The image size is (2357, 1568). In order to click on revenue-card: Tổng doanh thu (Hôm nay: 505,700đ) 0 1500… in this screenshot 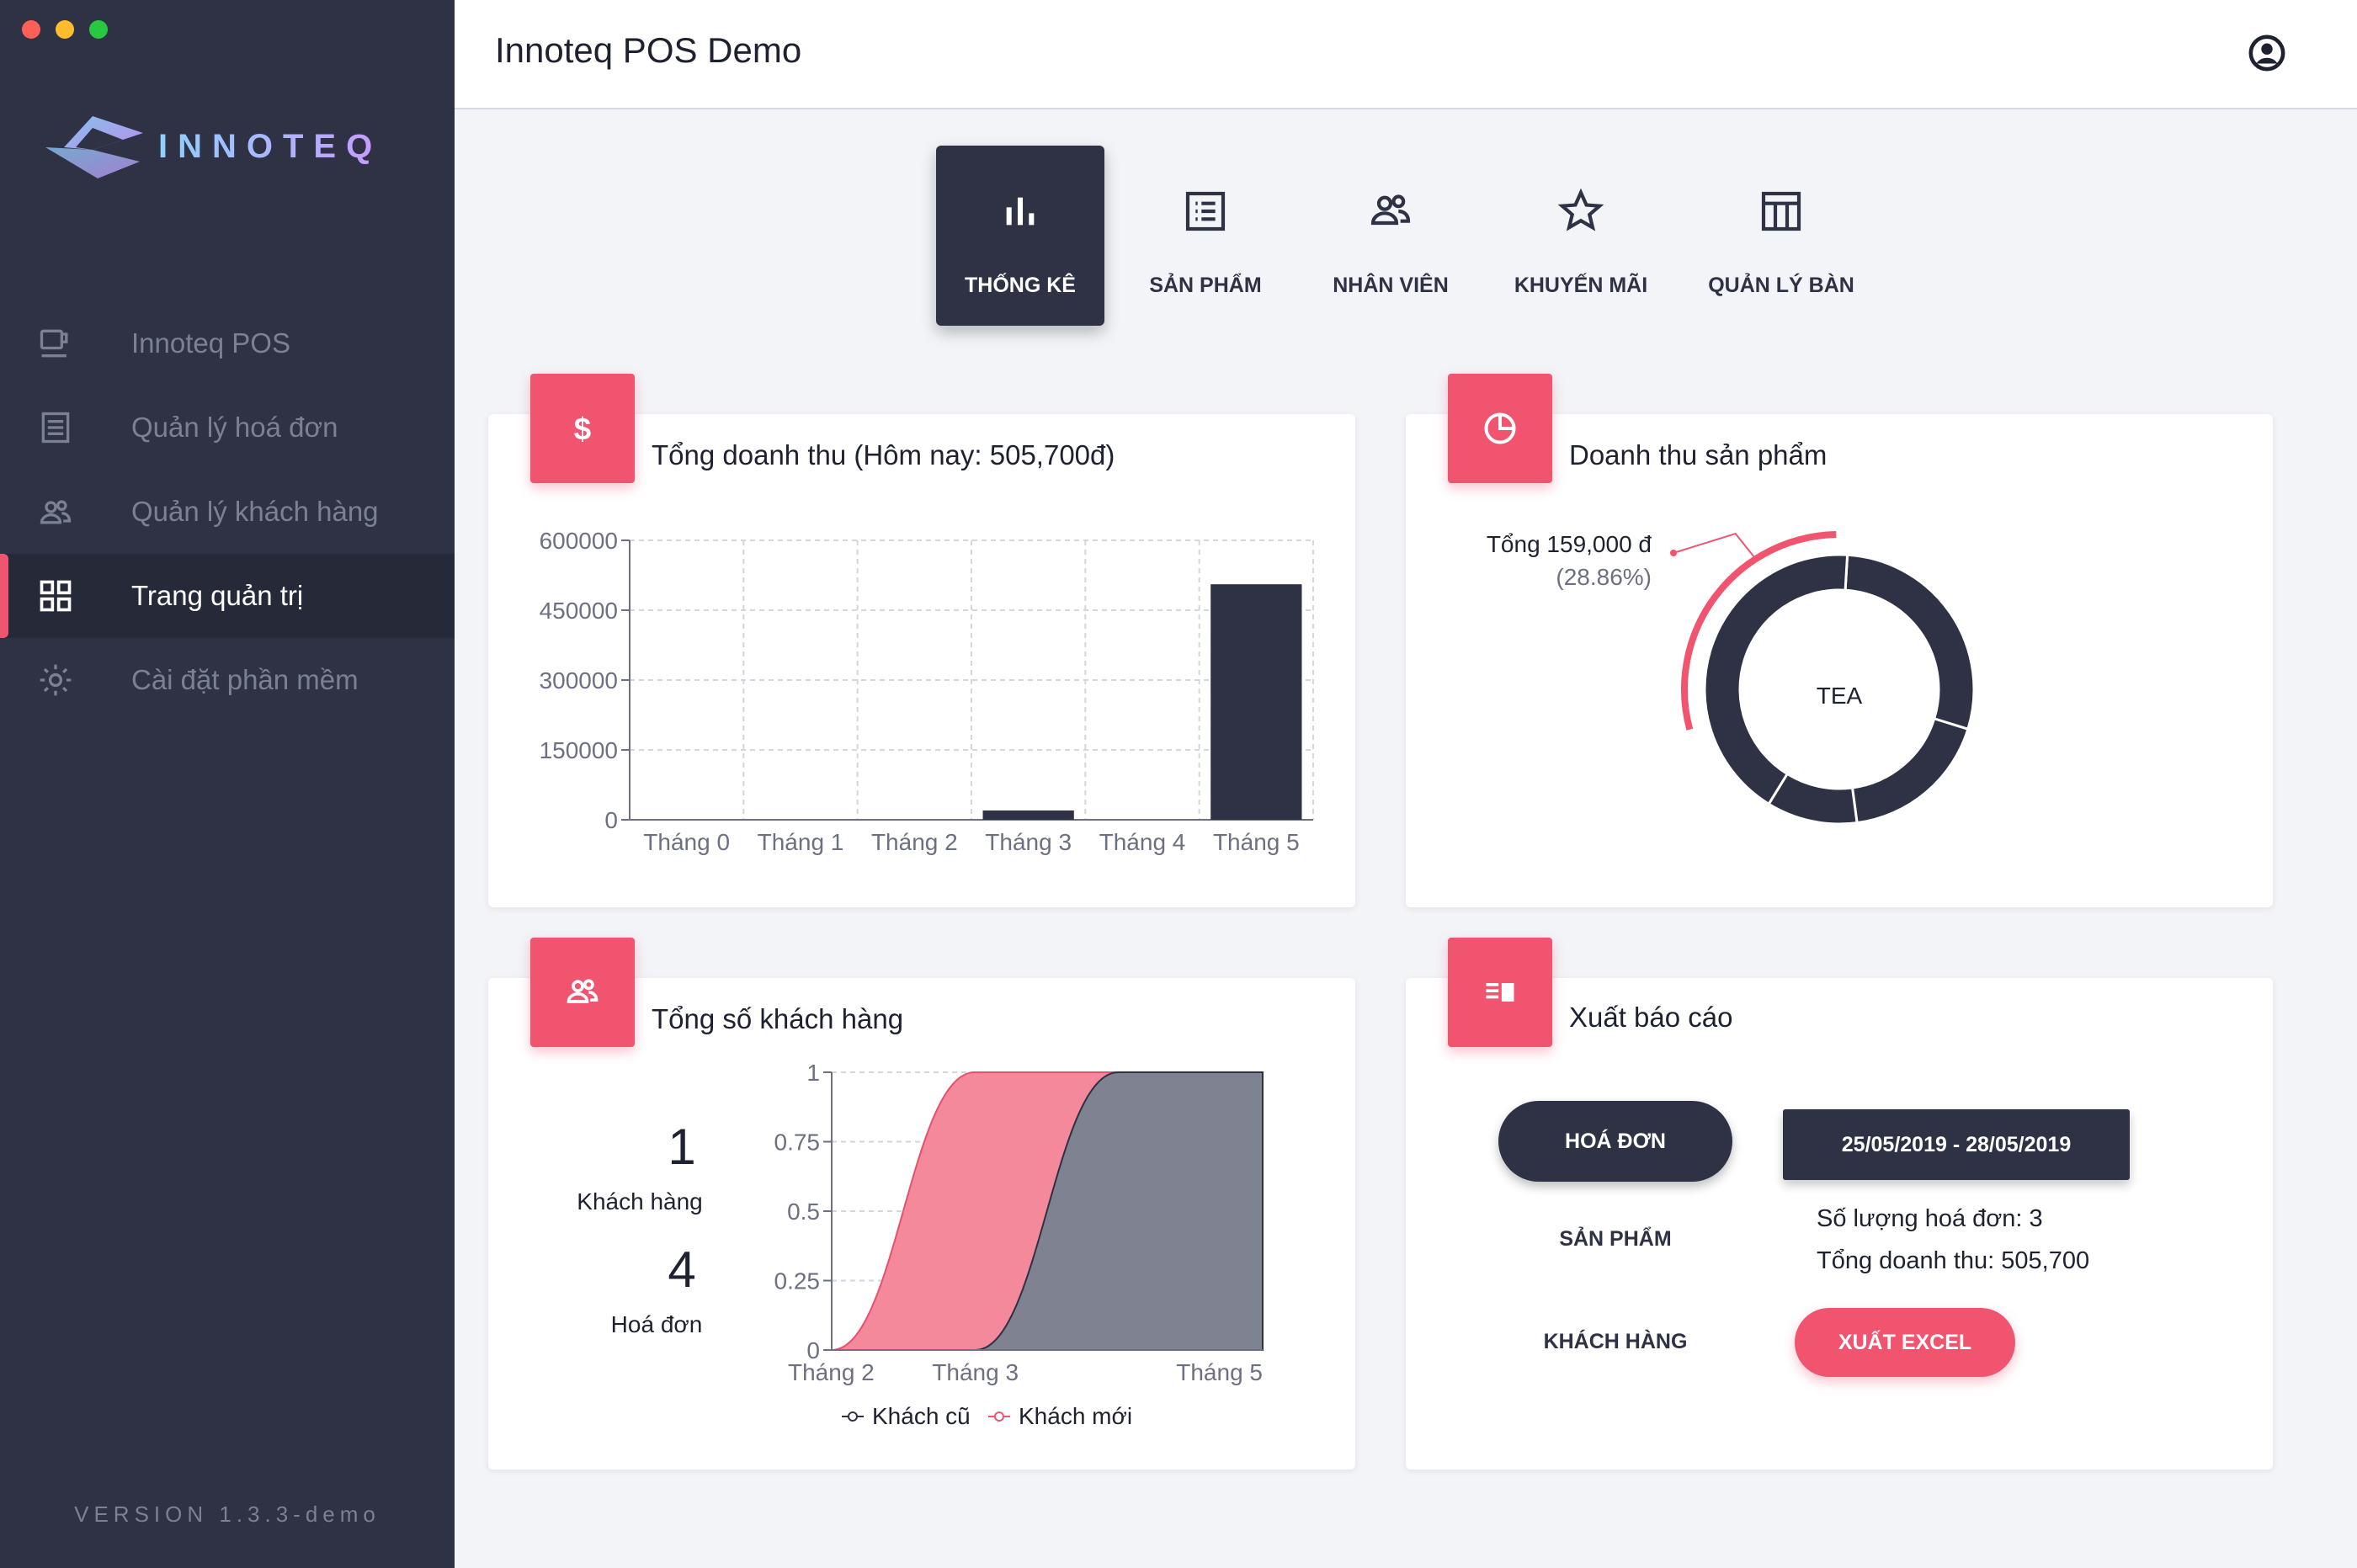, I will do `click(921, 661)`.